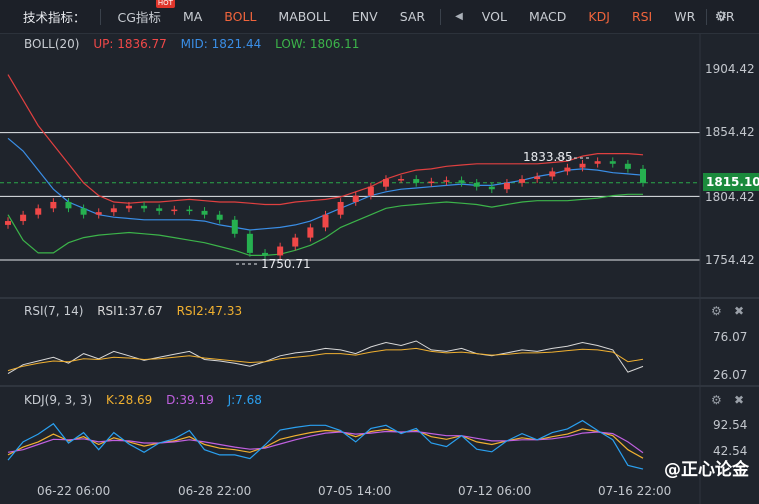 The height and width of the screenshot is (504, 759). I want to click on scroll-left-icon: ◀, so click(459, 16).